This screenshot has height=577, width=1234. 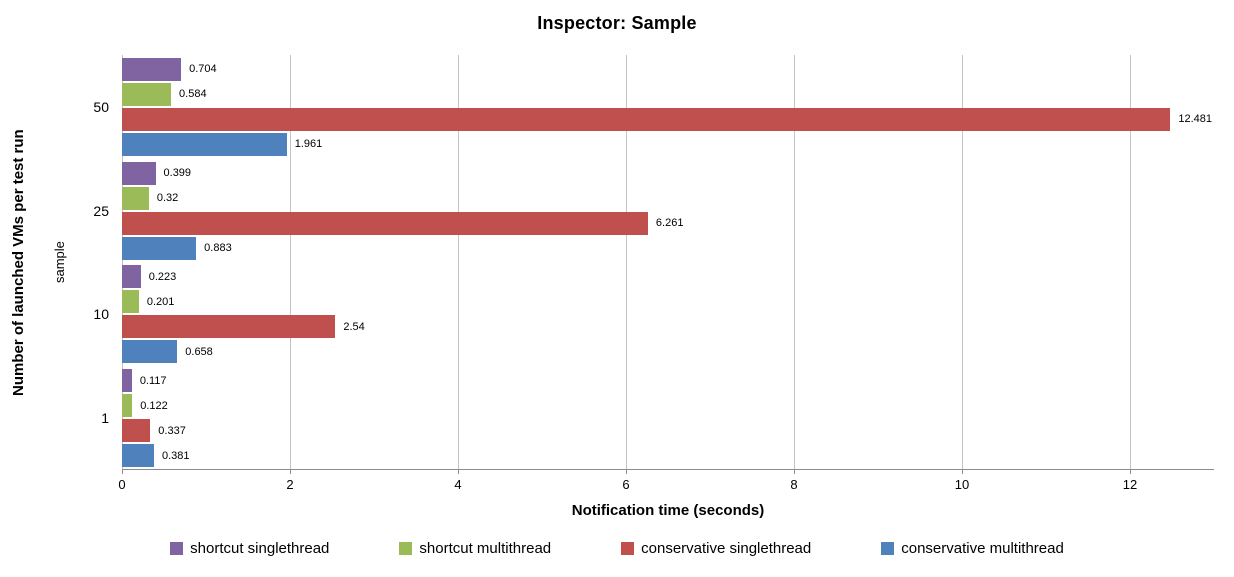 I want to click on legend-item: shortcut multithread, so click(x=475, y=548).